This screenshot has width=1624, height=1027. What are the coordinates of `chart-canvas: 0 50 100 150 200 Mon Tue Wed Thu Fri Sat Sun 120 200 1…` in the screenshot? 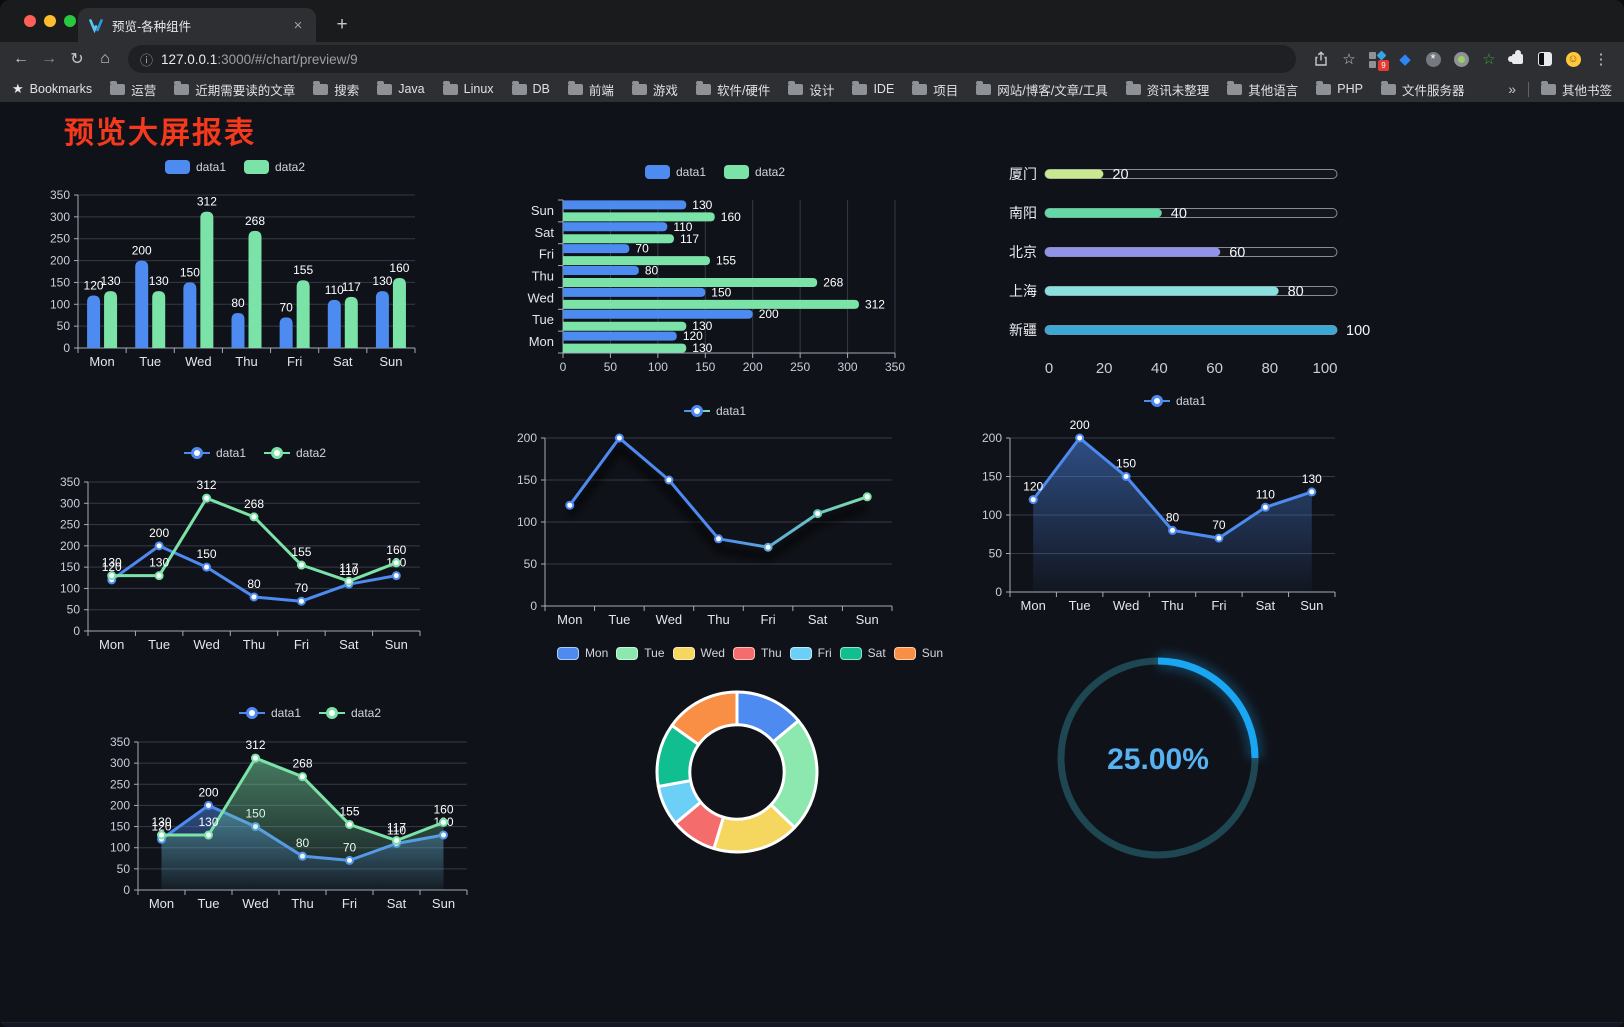 It's located at (1175, 512).